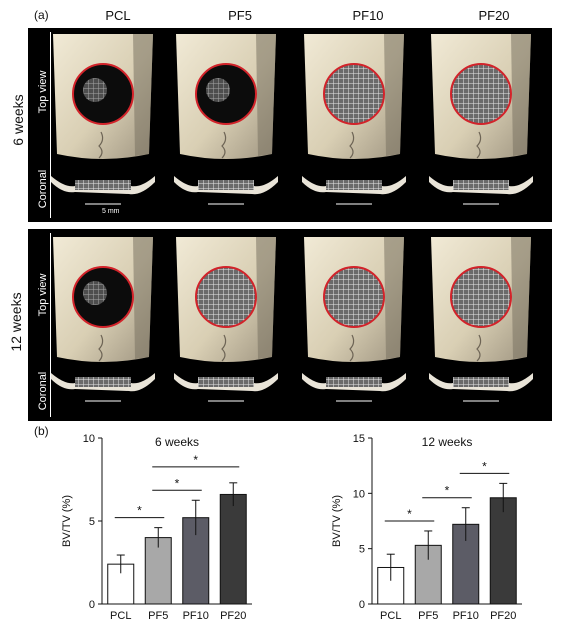 Image resolution: width=562 pixels, height=631 pixels. What do you see at coordinates (426, 527) in the screenshot?
I see `bar-chart-12-weeks: 12 weeks 0 5 10 15 BV/TV (%) PCL PF5 PF10 PF20 * * *` at bounding box center [426, 527].